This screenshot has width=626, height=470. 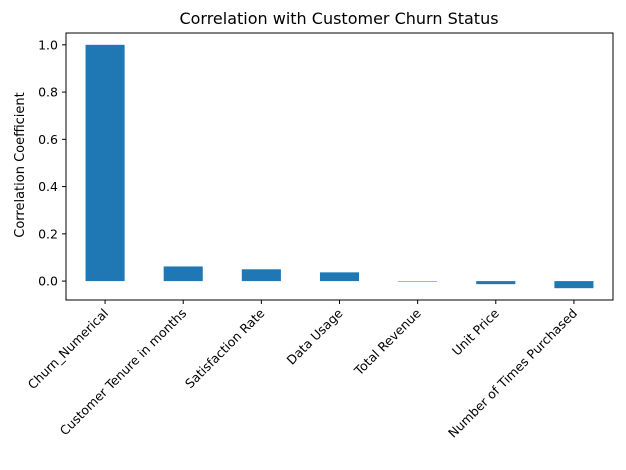 I want to click on x-tick-label-1: Customer Tenure in months, so click(x=123, y=372).